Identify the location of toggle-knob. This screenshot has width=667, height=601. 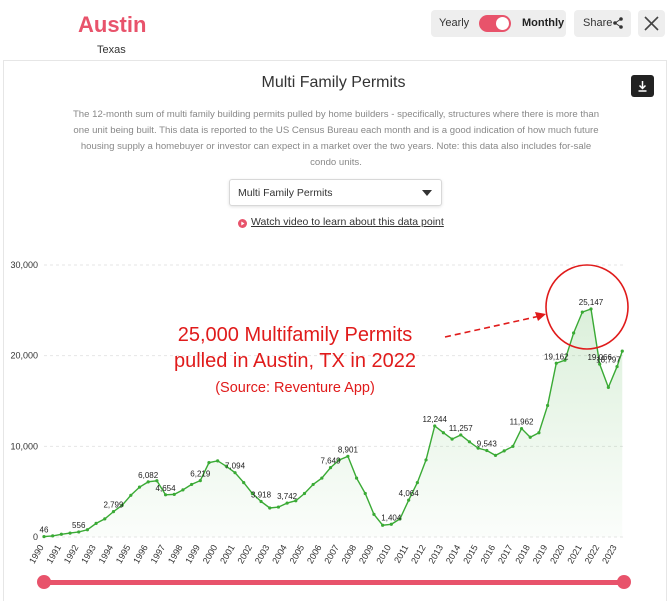
(502, 23).